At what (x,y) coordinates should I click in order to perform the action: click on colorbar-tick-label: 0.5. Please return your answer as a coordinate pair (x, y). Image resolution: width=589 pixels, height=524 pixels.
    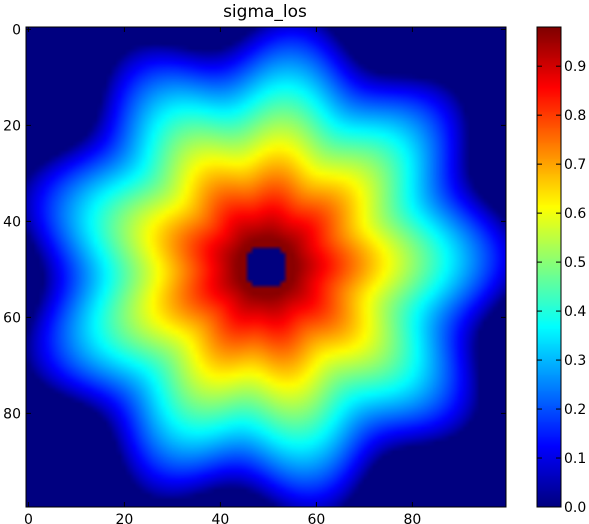
    Looking at the image, I should click on (575, 263).